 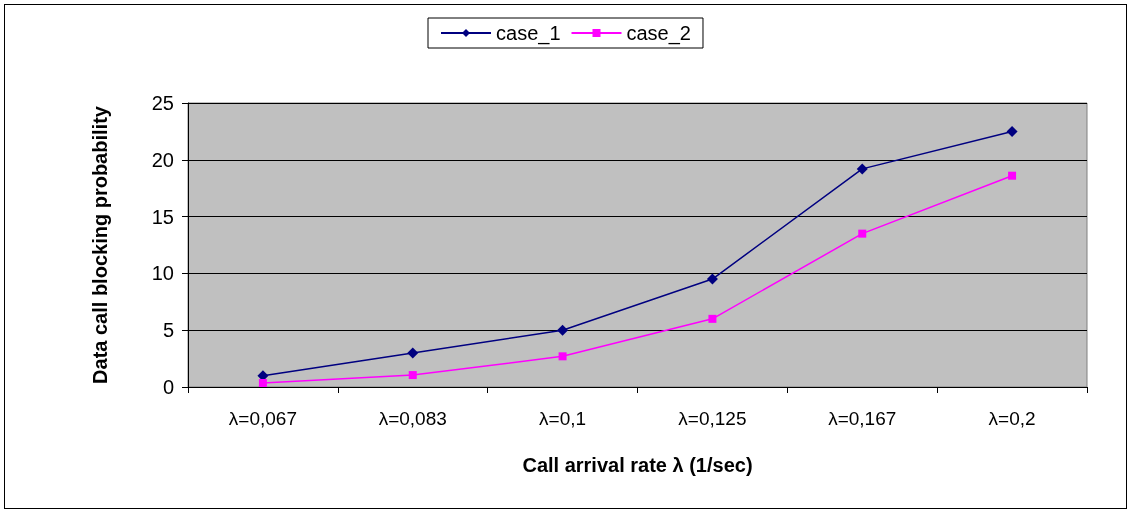 What do you see at coordinates (862, 418) in the screenshot?
I see `x-tick-label: λ=0,167` at bounding box center [862, 418].